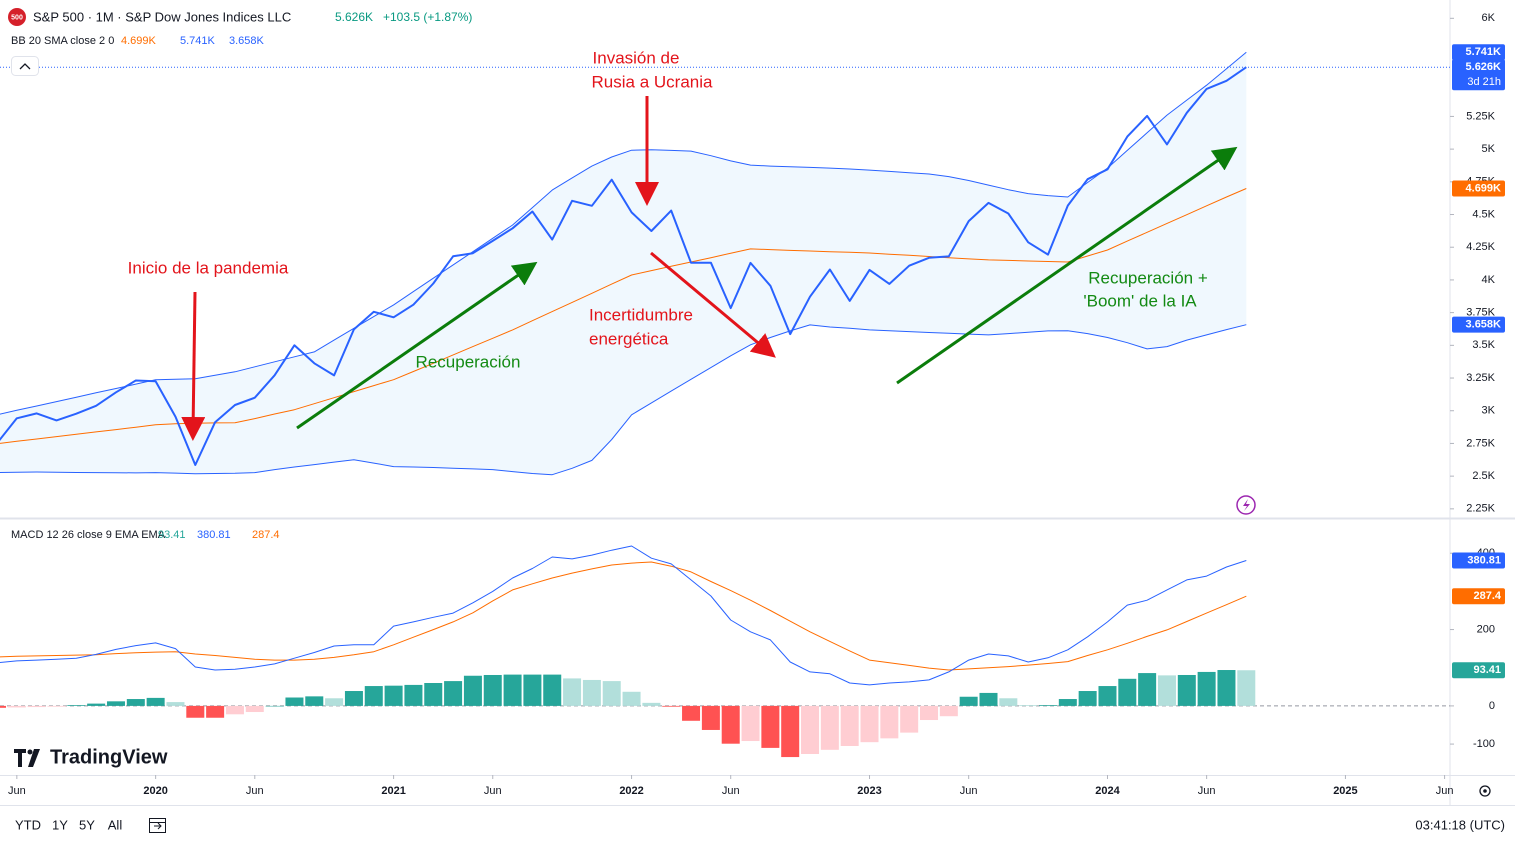  What do you see at coordinates (1483, 476) in the screenshot?
I see `y-tick-label: 2.5K` at bounding box center [1483, 476].